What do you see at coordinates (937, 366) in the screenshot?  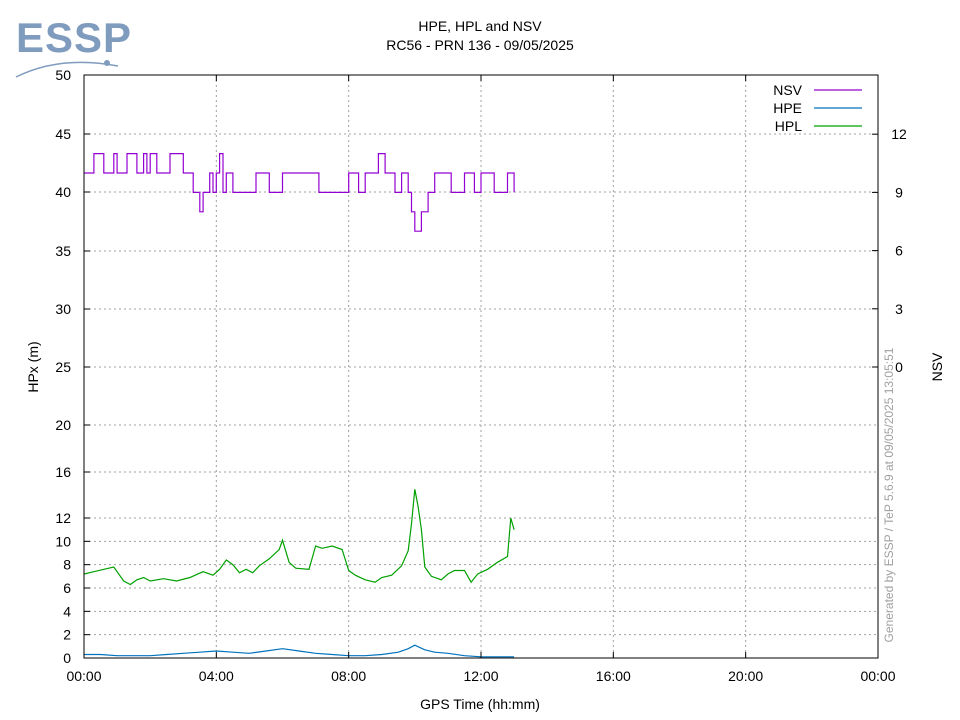 I see `y2-axis-label: NSV` at bounding box center [937, 366].